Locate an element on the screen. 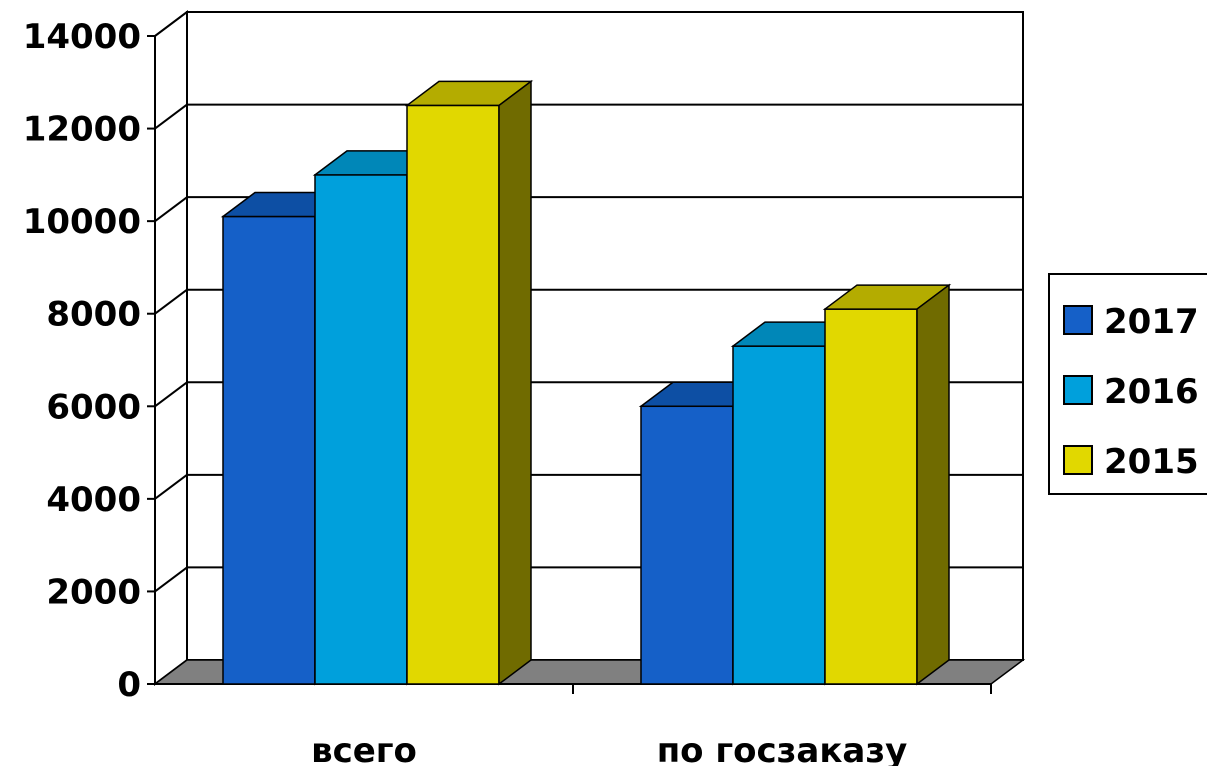 The width and height of the screenshot is (1207, 766). legend-label: 2017 is located at coordinates (1151, 322).